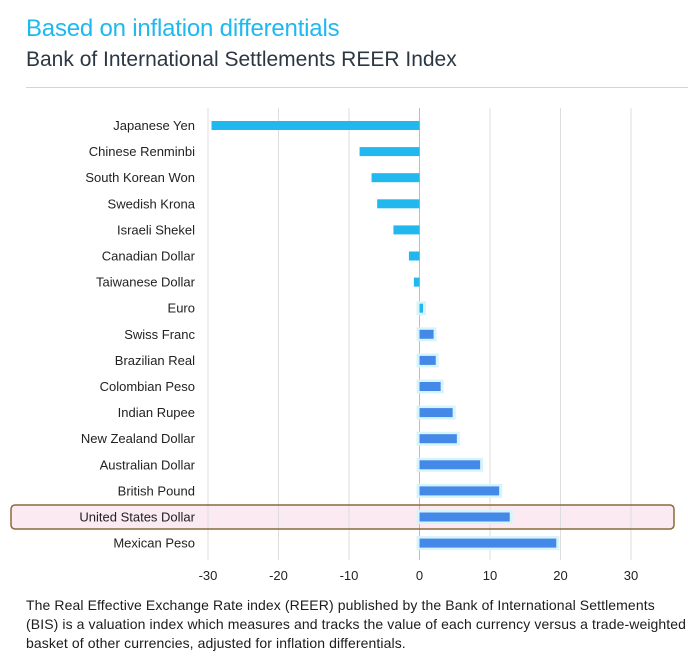 The width and height of the screenshot is (698, 668). What do you see at coordinates (459, 491) in the screenshot?
I see `bar-british-pound` at bounding box center [459, 491].